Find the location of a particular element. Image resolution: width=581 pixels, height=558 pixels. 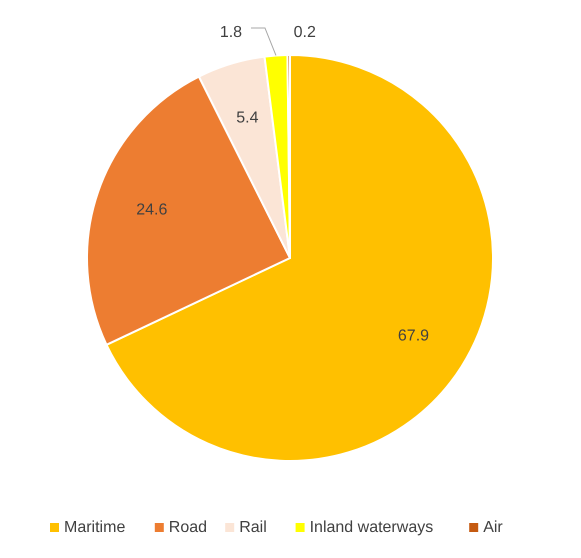

data-label: 24.6 is located at coordinates (152, 210).